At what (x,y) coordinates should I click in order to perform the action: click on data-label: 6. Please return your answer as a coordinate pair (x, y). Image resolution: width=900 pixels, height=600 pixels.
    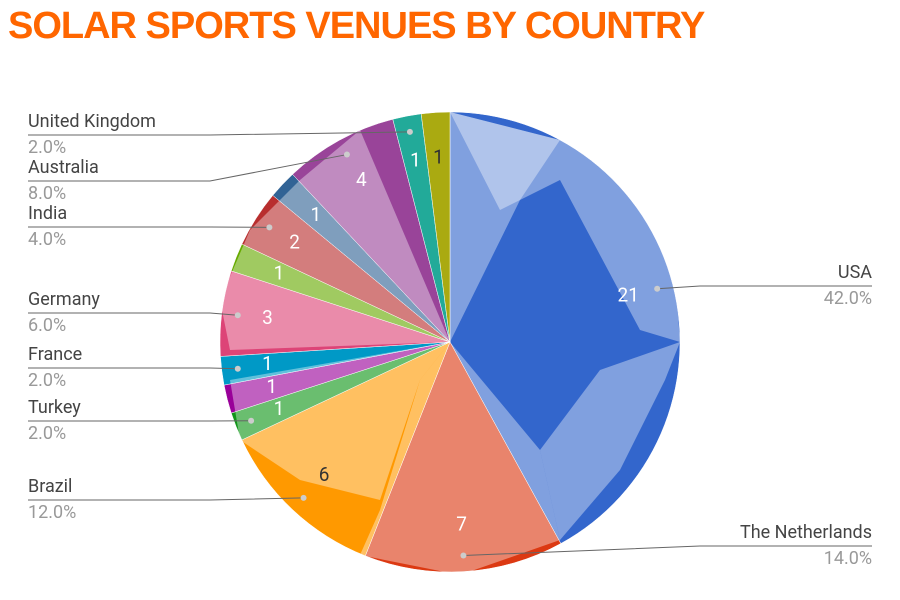
    Looking at the image, I should click on (324, 474).